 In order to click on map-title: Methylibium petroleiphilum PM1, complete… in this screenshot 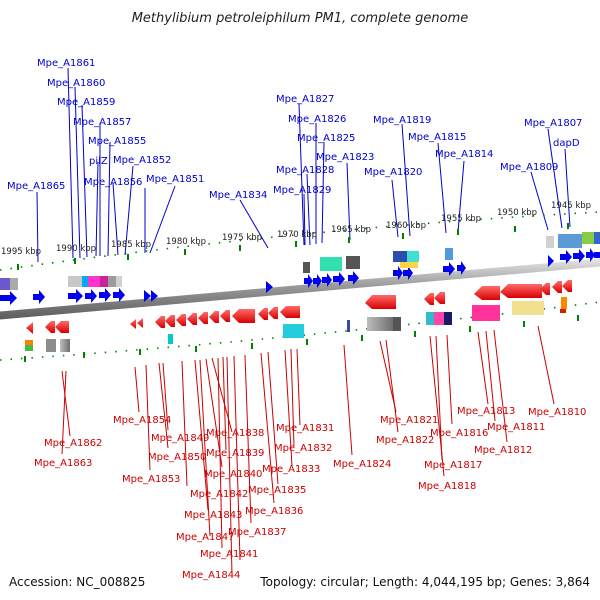, I will do `click(300, 18)`.